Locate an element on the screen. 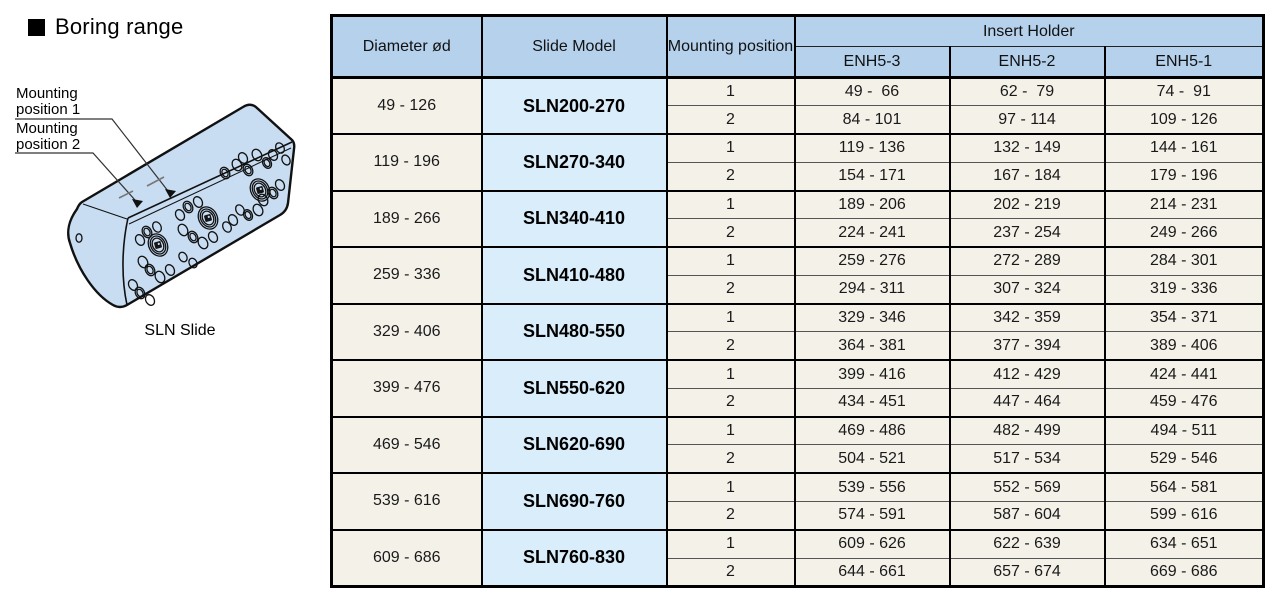 The width and height of the screenshot is (1286, 610). enh5-3-cell: 294 - 311 is located at coordinates (872, 290).